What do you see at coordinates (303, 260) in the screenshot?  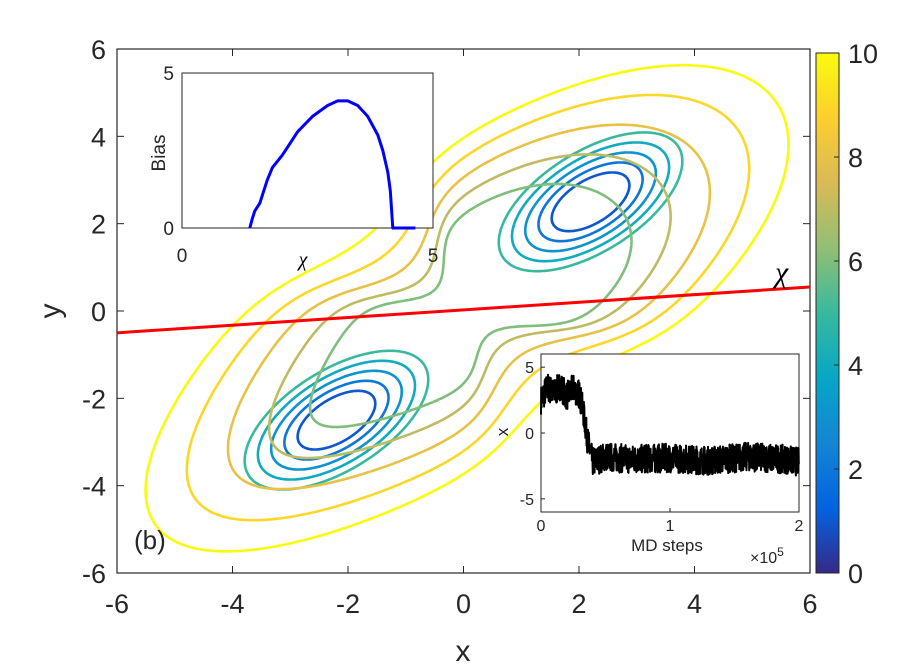 I see `bias-inset-xlabel: χ` at bounding box center [303, 260].